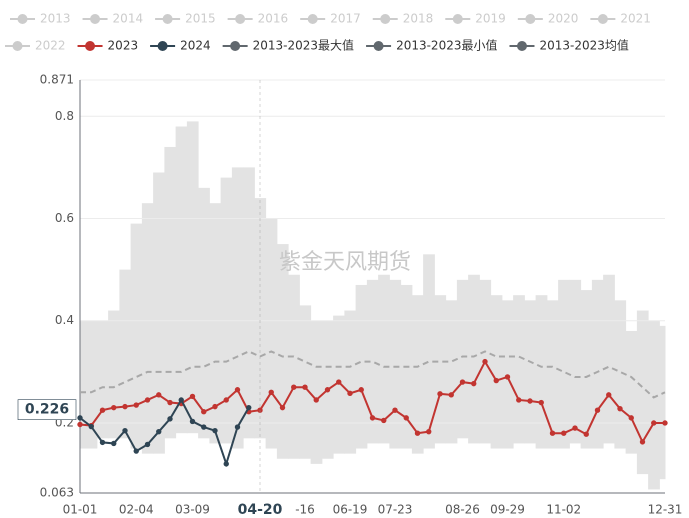 The image size is (689, 518). What do you see at coordinates (108, 46) in the screenshot?
I see `legend-item: 2023` at bounding box center [108, 46].